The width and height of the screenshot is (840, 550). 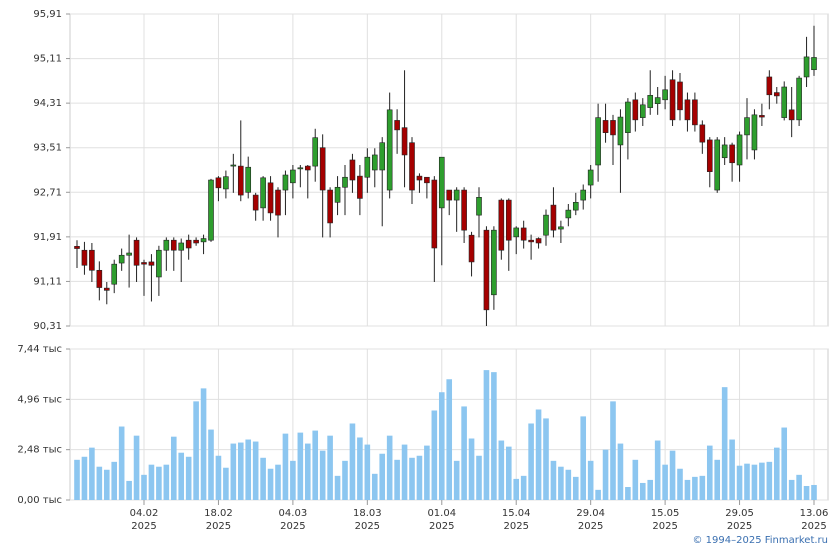 I want to click on y-tick-label: 2,48 тыс, so click(x=39, y=450).